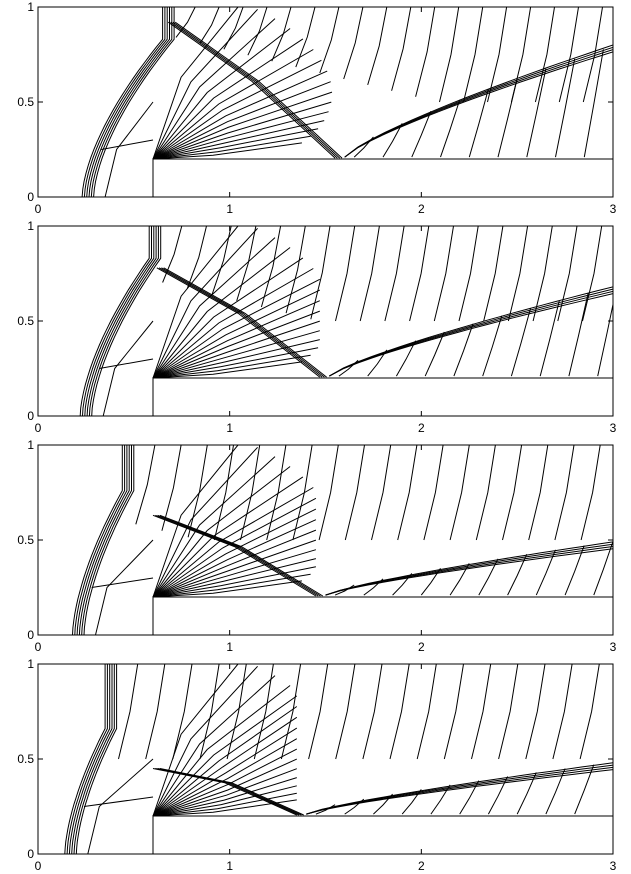 This screenshot has height=874, width=631. What do you see at coordinates (229, 209) in the screenshot?
I see `x-tick-label: 1` at bounding box center [229, 209].